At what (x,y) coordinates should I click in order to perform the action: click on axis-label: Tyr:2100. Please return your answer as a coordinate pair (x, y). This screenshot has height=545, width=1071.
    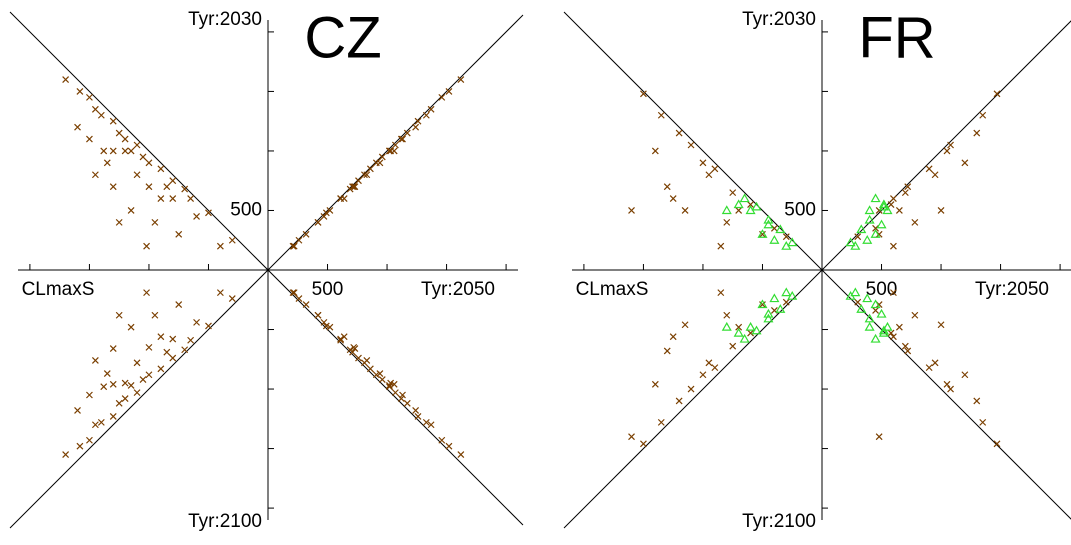
    Looking at the image, I should click on (779, 521).